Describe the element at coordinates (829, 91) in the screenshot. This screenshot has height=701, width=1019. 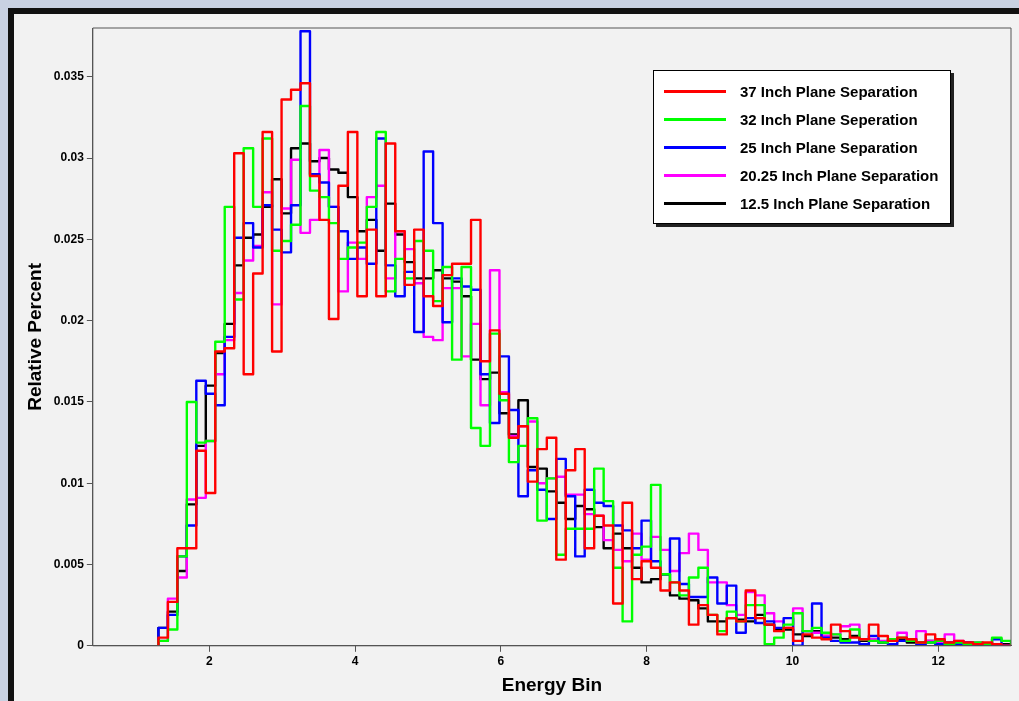
I see `legend-label: 37 Inch Plane Separation` at that location.